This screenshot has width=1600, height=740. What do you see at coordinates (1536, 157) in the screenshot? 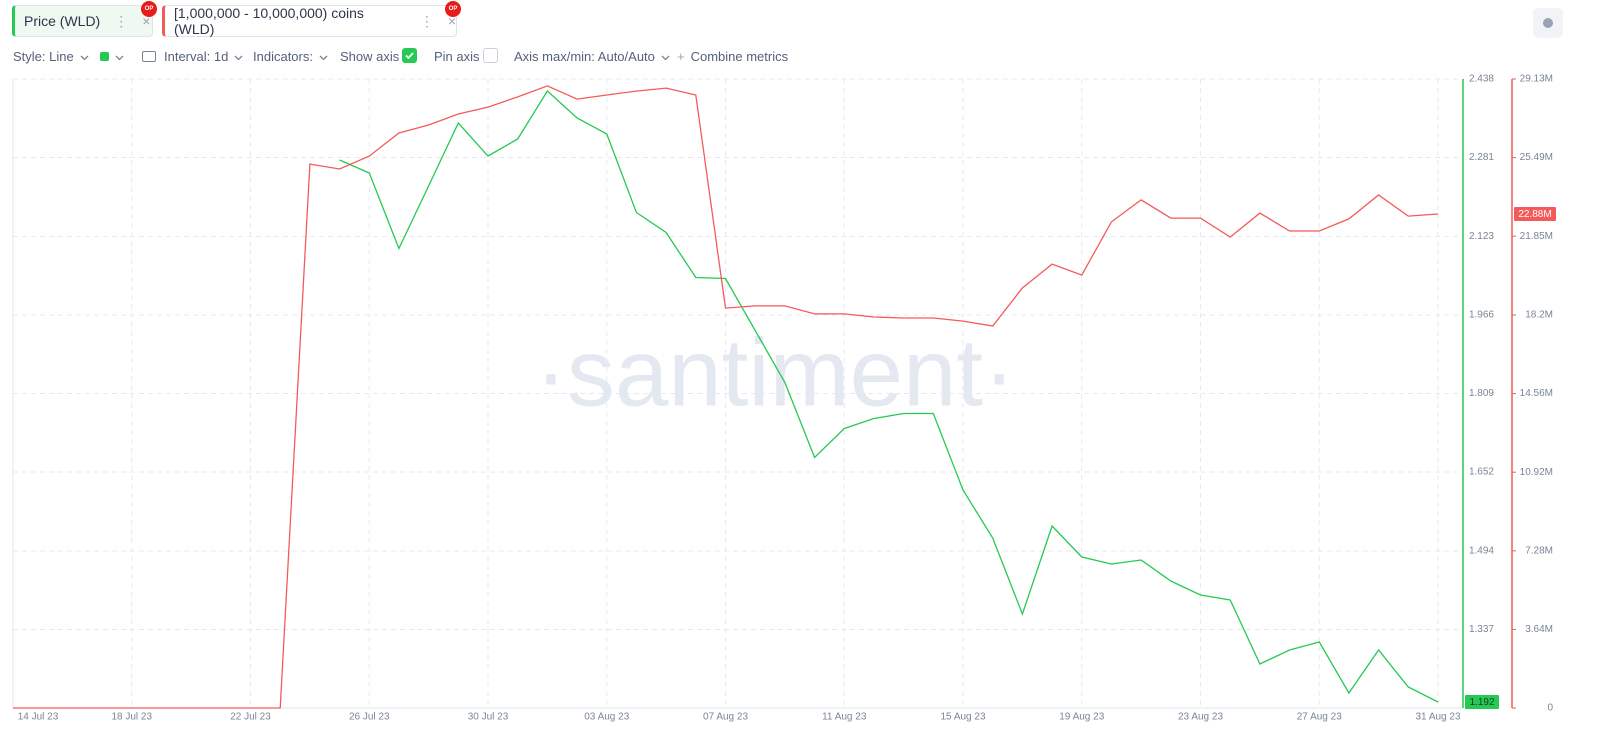
I see `y2-tick-label: 25.49M` at bounding box center [1536, 157].